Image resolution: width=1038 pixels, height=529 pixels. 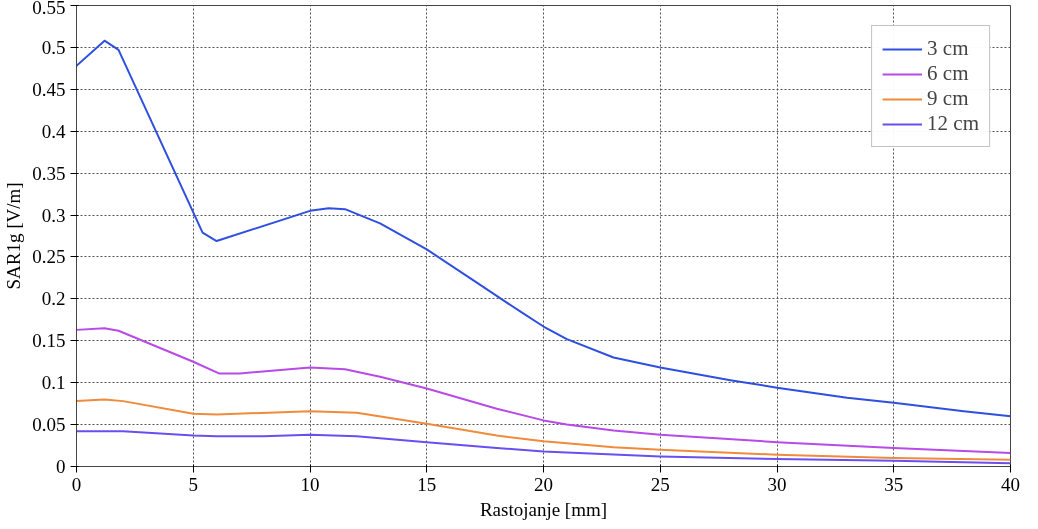 What do you see at coordinates (894, 484) in the screenshot?
I see `x-tick-label: 35` at bounding box center [894, 484].